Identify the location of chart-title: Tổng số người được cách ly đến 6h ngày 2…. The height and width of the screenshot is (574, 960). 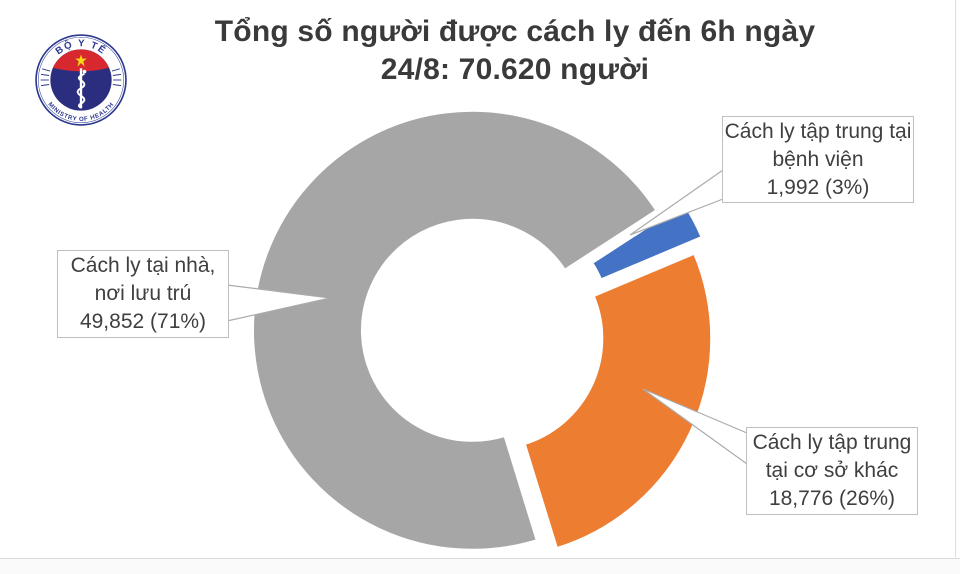
(515, 51).